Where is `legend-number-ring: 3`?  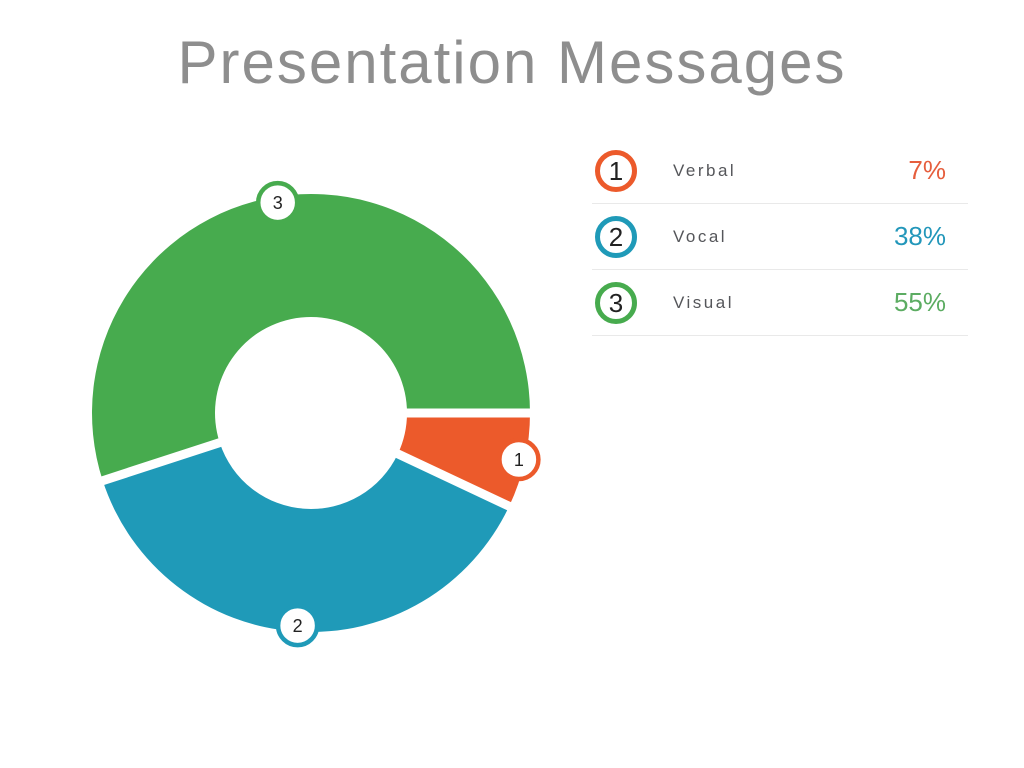 legend-number-ring: 3 is located at coordinates (616, 302).